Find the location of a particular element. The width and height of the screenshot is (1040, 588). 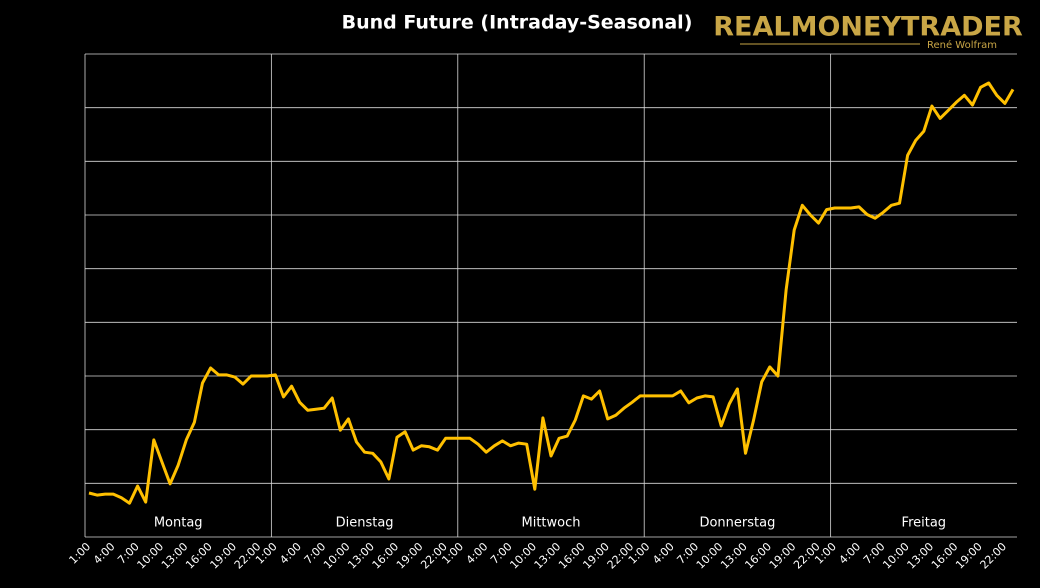

x-tick-label: 1:00 is located at coordinates (80, 553).